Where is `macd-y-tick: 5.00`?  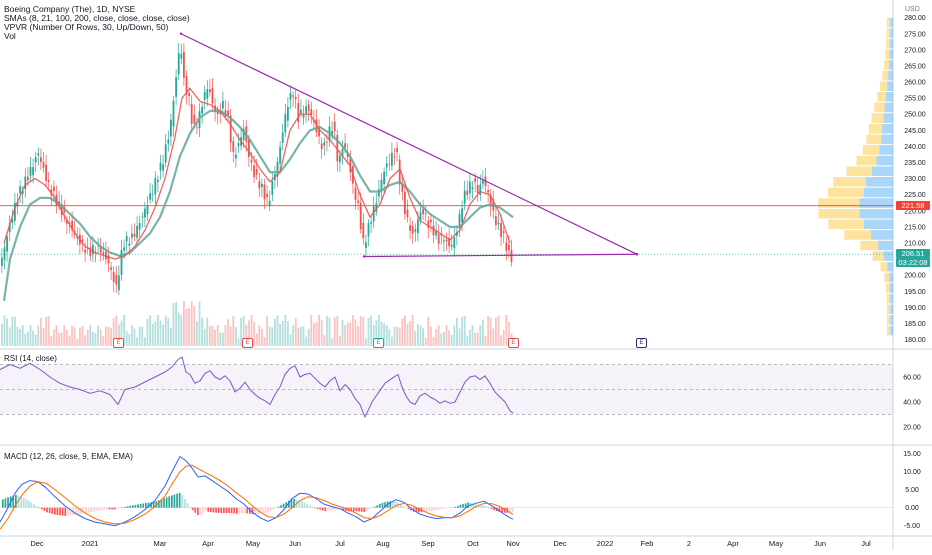
macd-y-tick: 5.00 is located at coordinates (912, 490).